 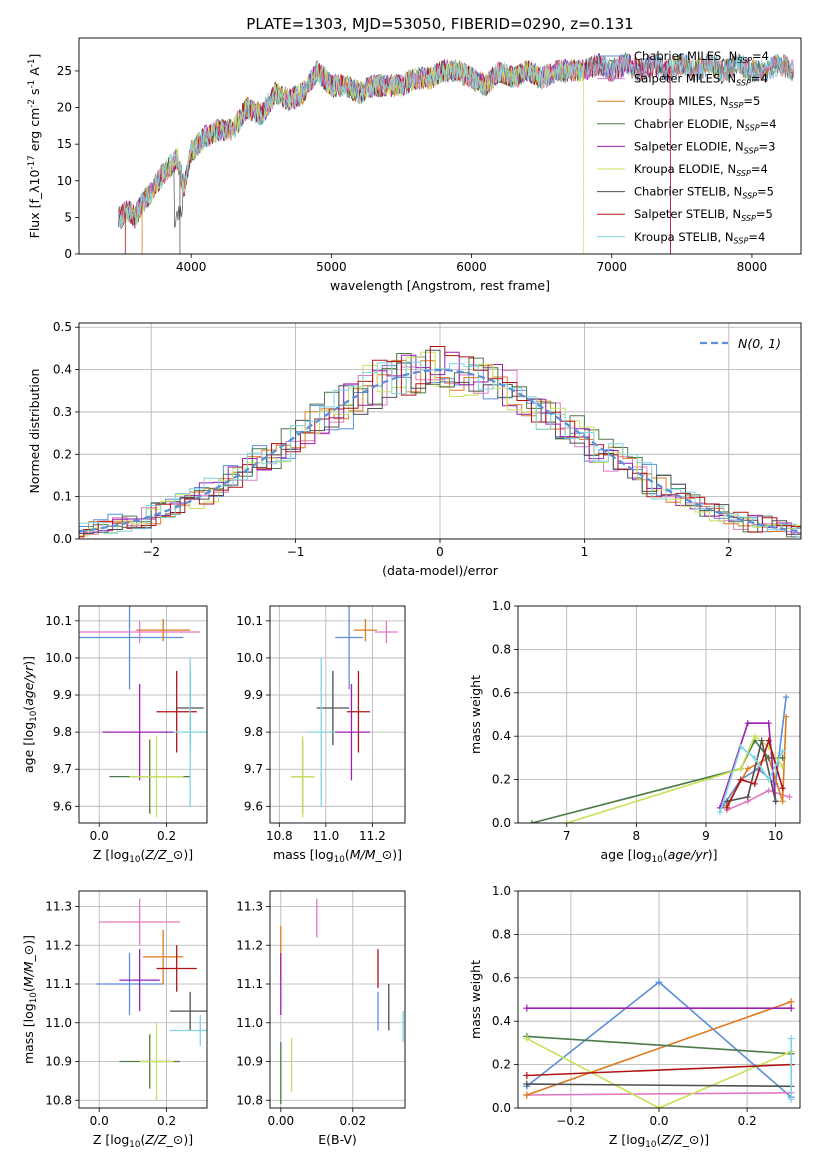 I want to click on y-tick-label: 0.8, so click(x=501, y=934).